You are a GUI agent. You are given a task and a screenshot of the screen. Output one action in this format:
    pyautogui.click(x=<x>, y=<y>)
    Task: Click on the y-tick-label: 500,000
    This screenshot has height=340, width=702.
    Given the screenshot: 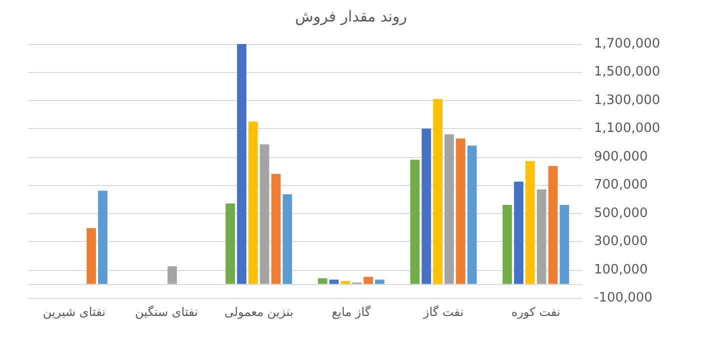 What is the action you would take?
    pyautogui.click(x=621, y=213)
    